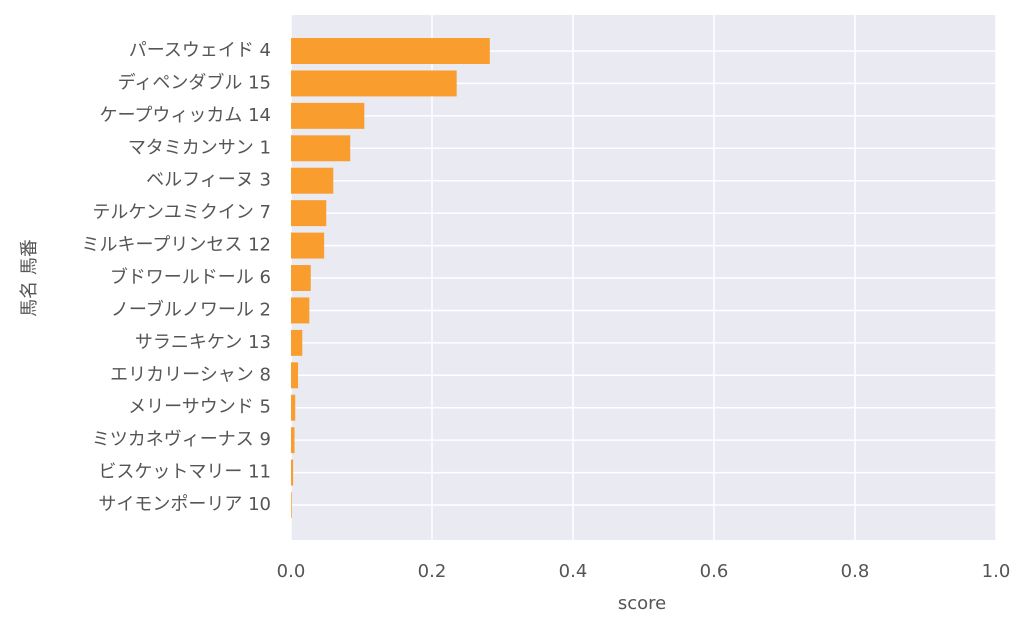 Image resolution: width=1024 pixels, height=631 pixels. I want to click on y-tick-label: テルケンユミクイン 7, so click(181, 212).